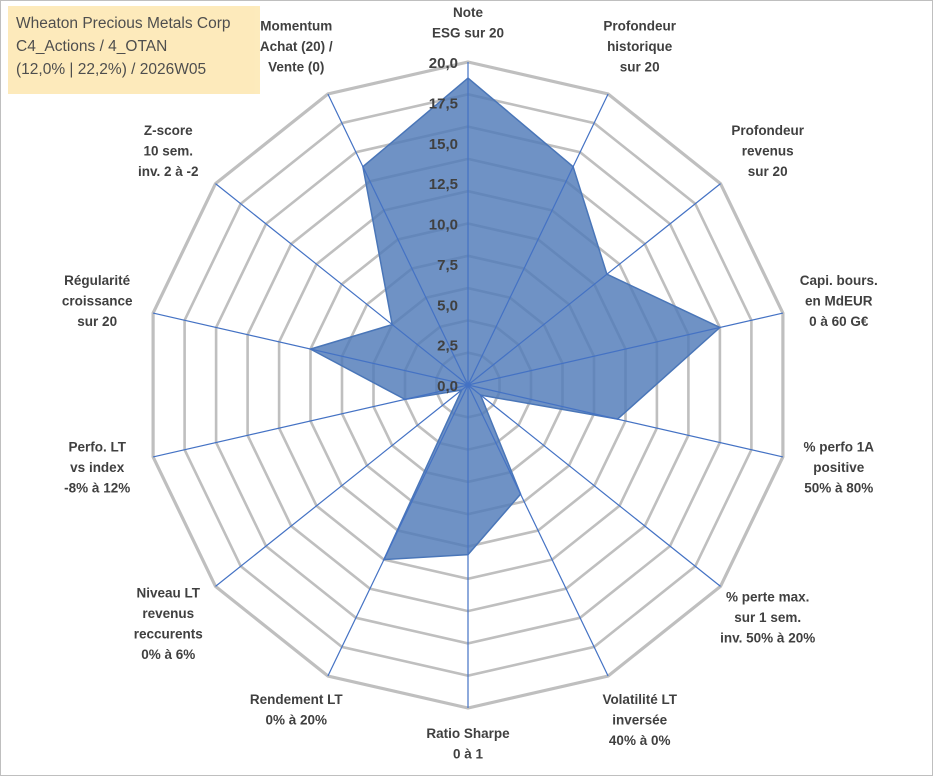 This screenshot has height=776, width=933. What do you see at coordinates (443, 184) in the screenshot?
I see `tick-label-5: 12,5` at bounding box center [443, 184].